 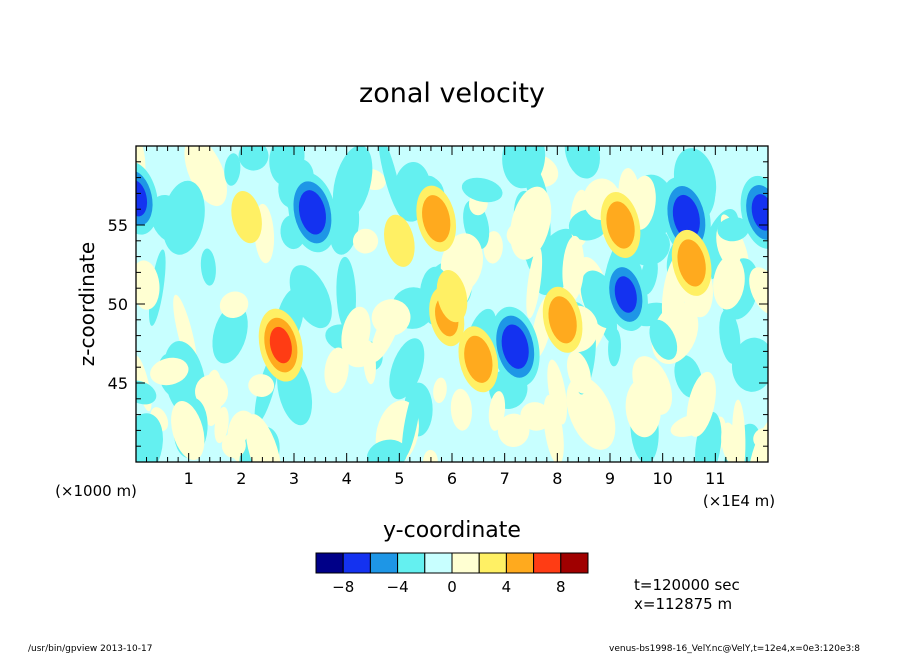 I want to click on x-annotation: x=112875 m, so click(x=683, y=604).